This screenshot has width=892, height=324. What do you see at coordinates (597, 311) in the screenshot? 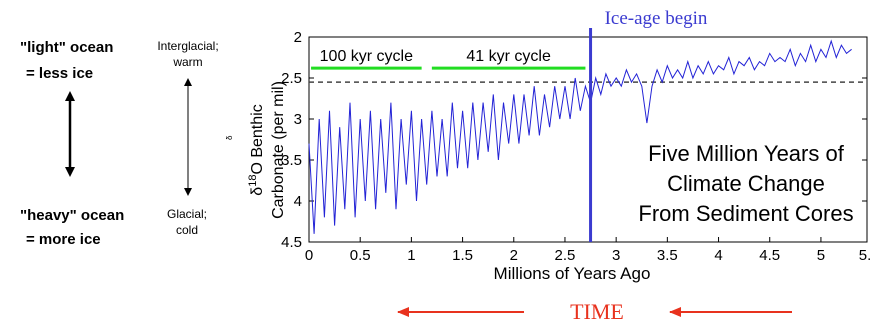
I see `time-label: TIME` at bounding box center [597, 311].